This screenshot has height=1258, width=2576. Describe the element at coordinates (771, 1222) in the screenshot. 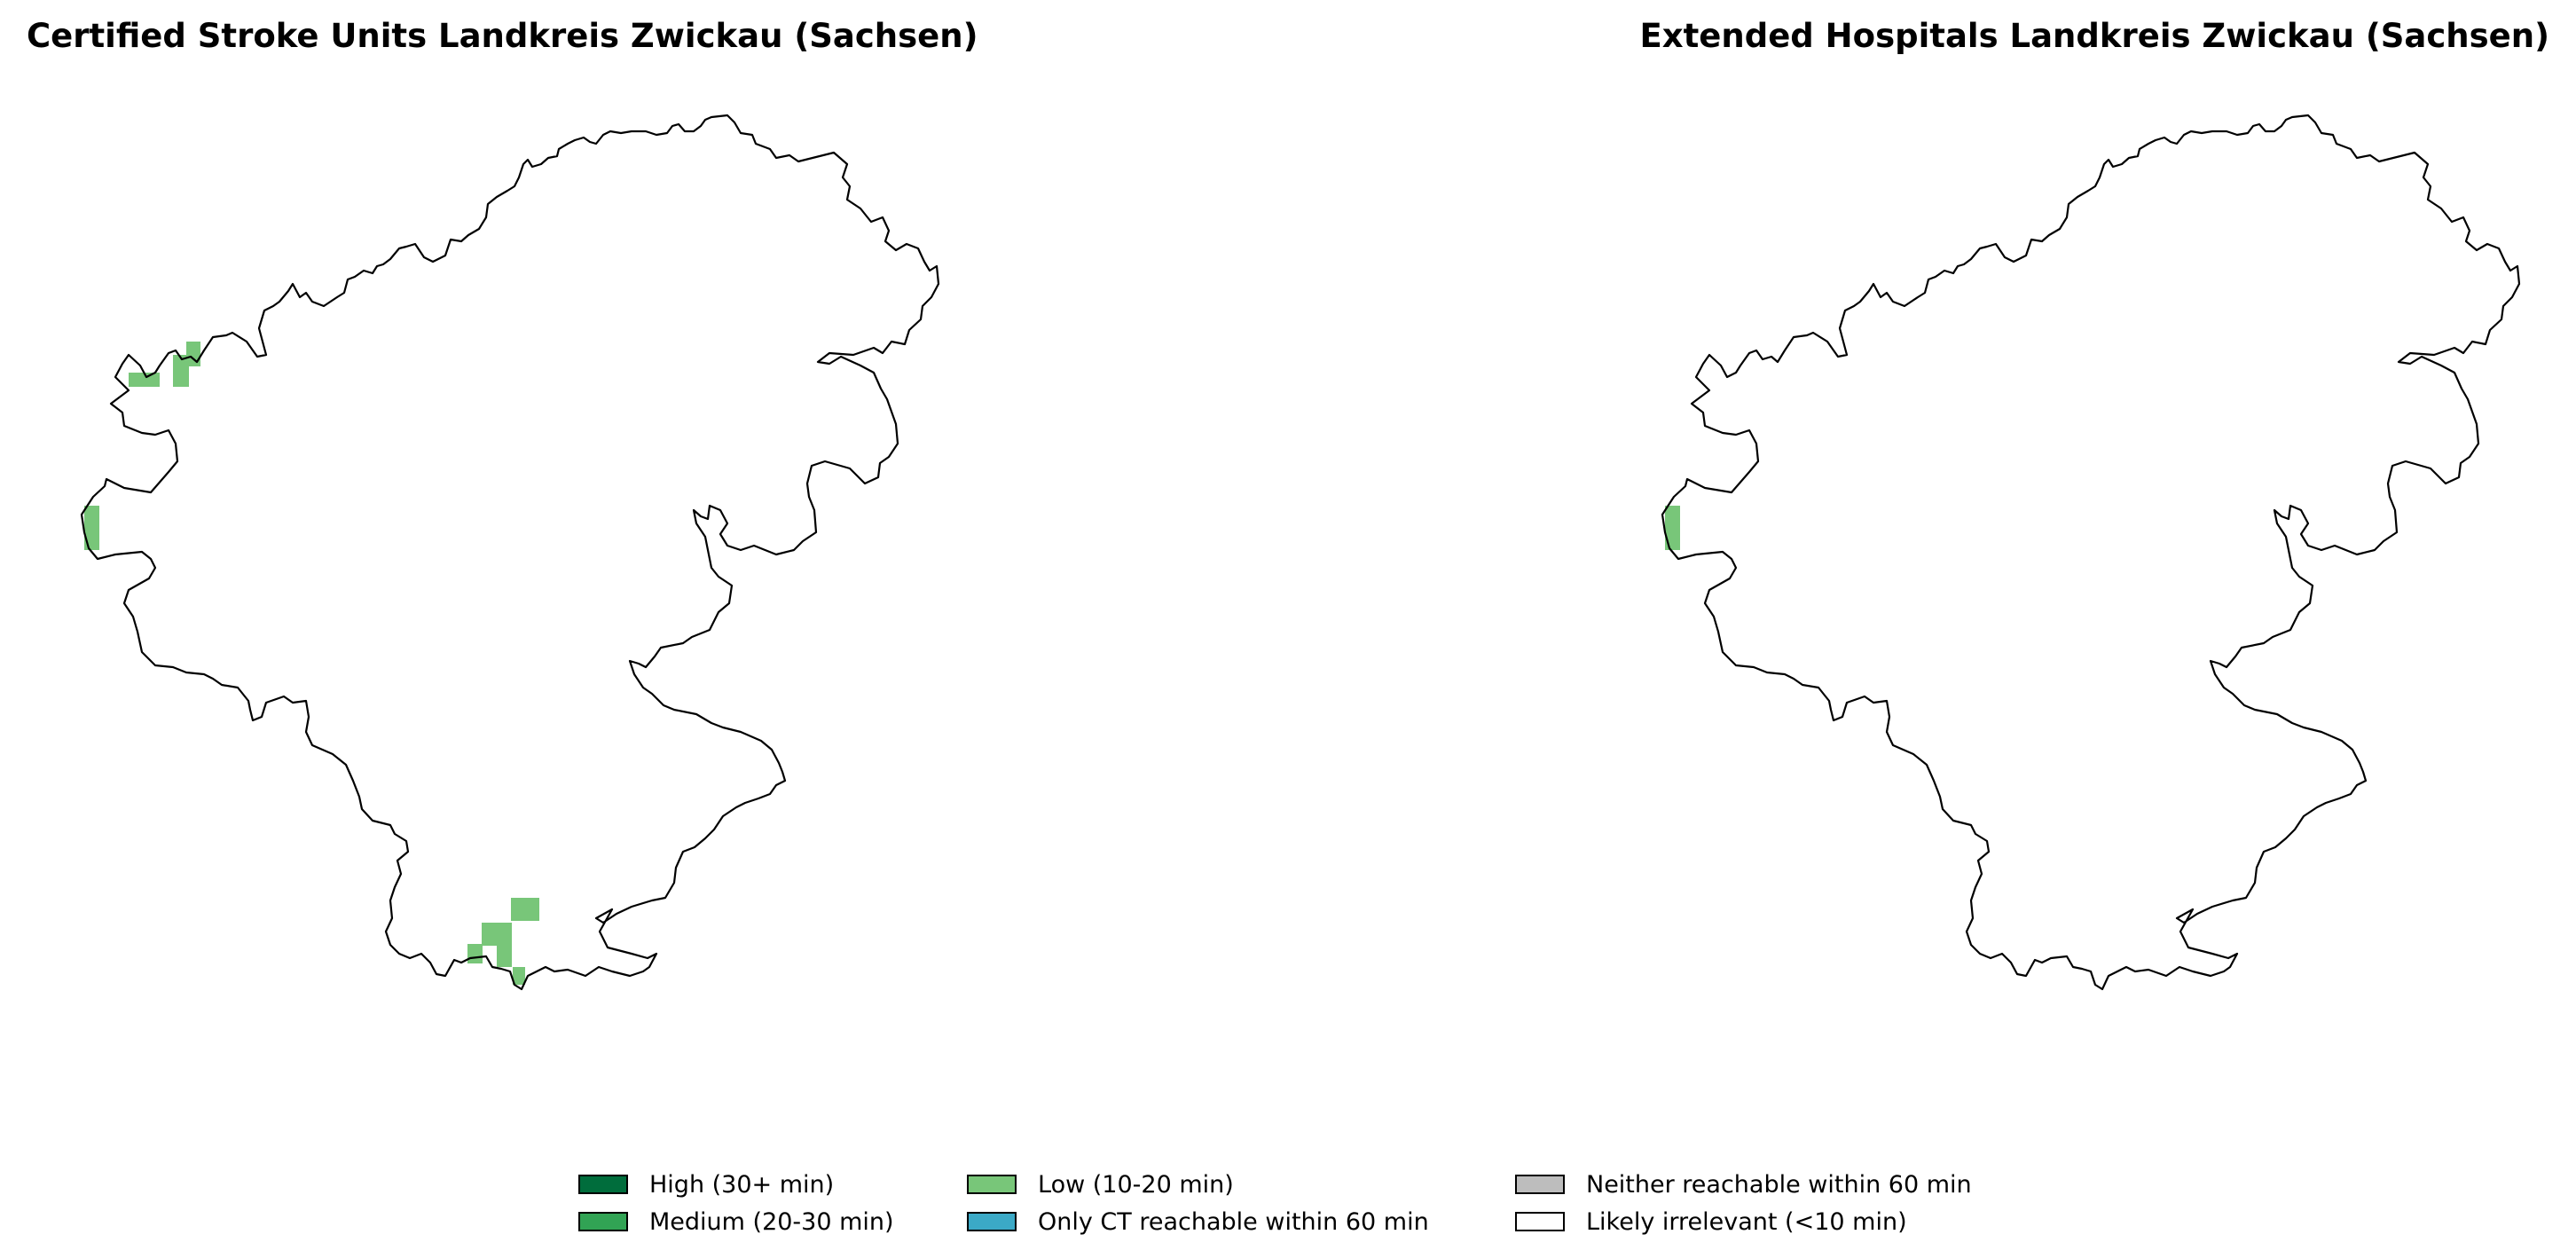

I see `legend-label: Medium (20-30 min)` at that location.